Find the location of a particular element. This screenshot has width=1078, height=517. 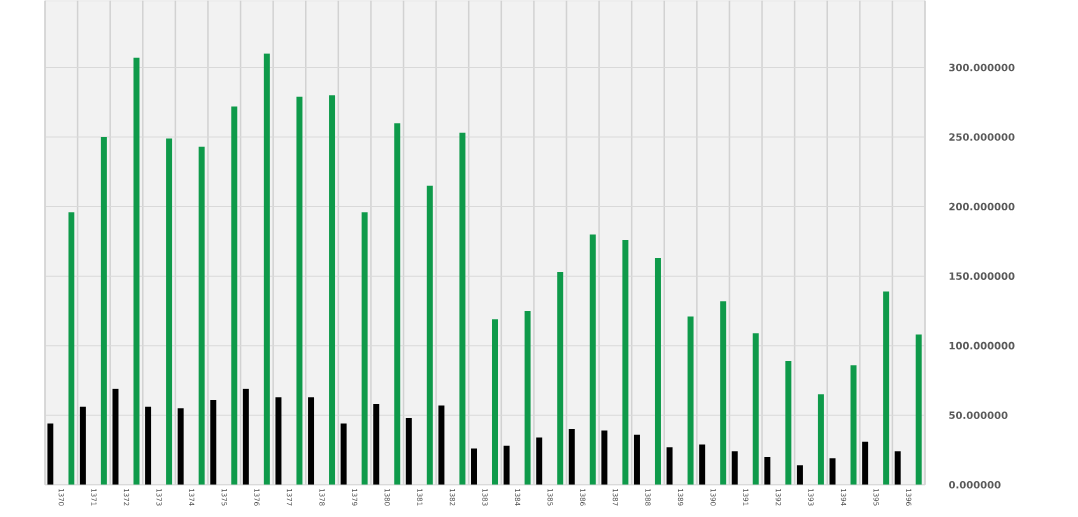

y-tick-label: 0.000000 is located at coordinates (975, 485).